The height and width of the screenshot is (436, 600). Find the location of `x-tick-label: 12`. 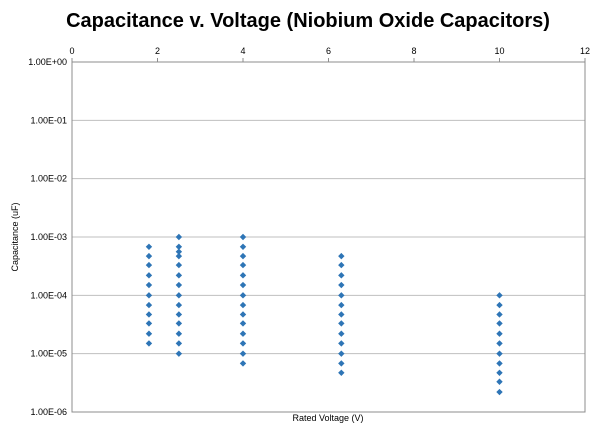

x-tick-label: 12 is located at coordinates (585, 51).